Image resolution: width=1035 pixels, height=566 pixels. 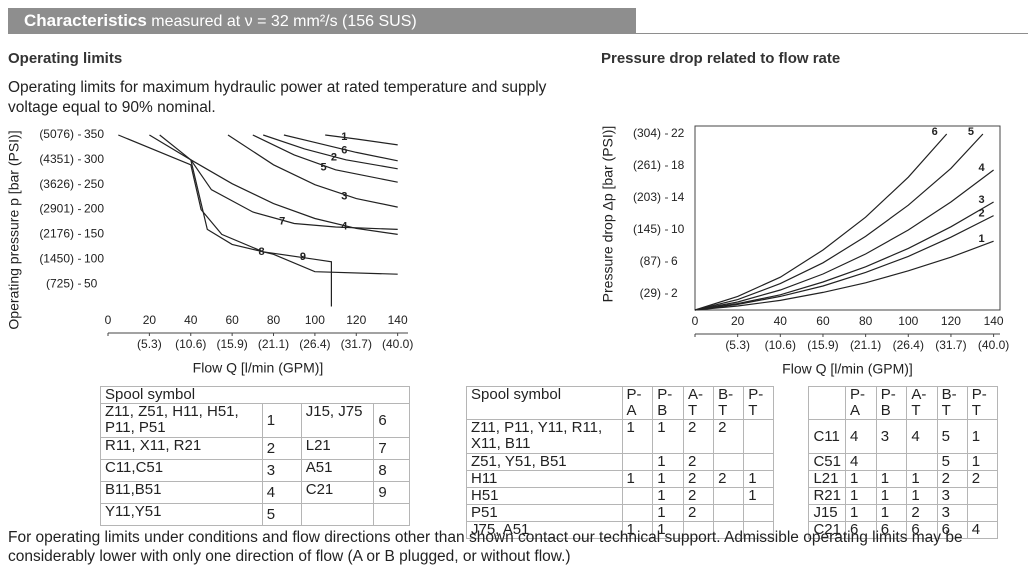 I want to click on y-tick-secondary-label: (2901), so click(x=56, y=209).